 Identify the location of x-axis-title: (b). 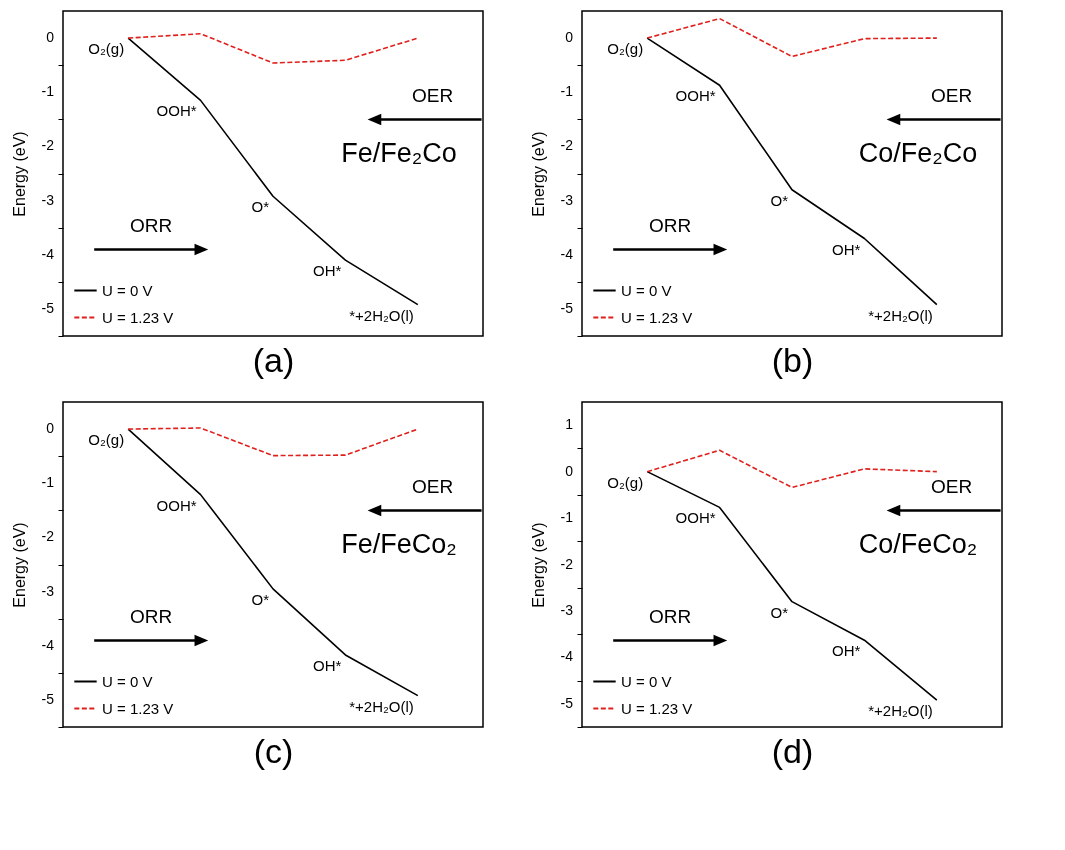
(792, 359).